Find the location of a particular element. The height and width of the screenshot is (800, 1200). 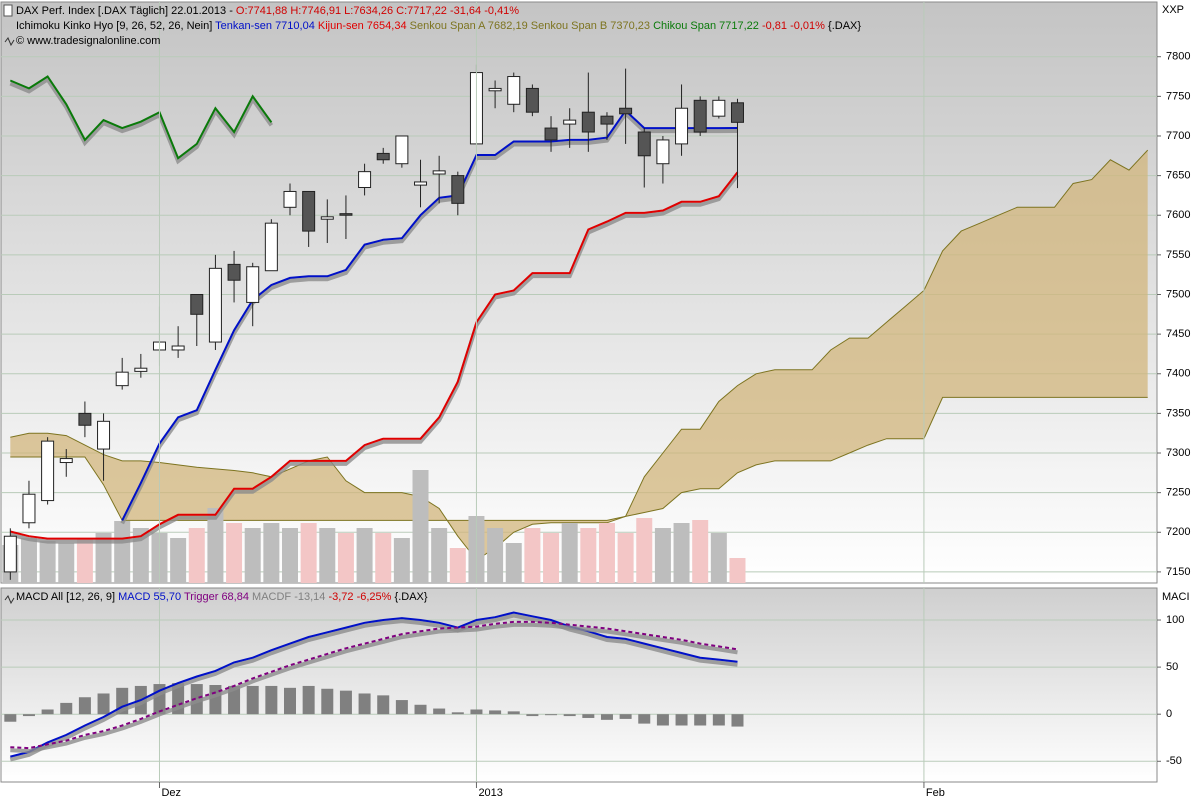

header-item: MACDF -13,14 is located at coordinates (288, 597).